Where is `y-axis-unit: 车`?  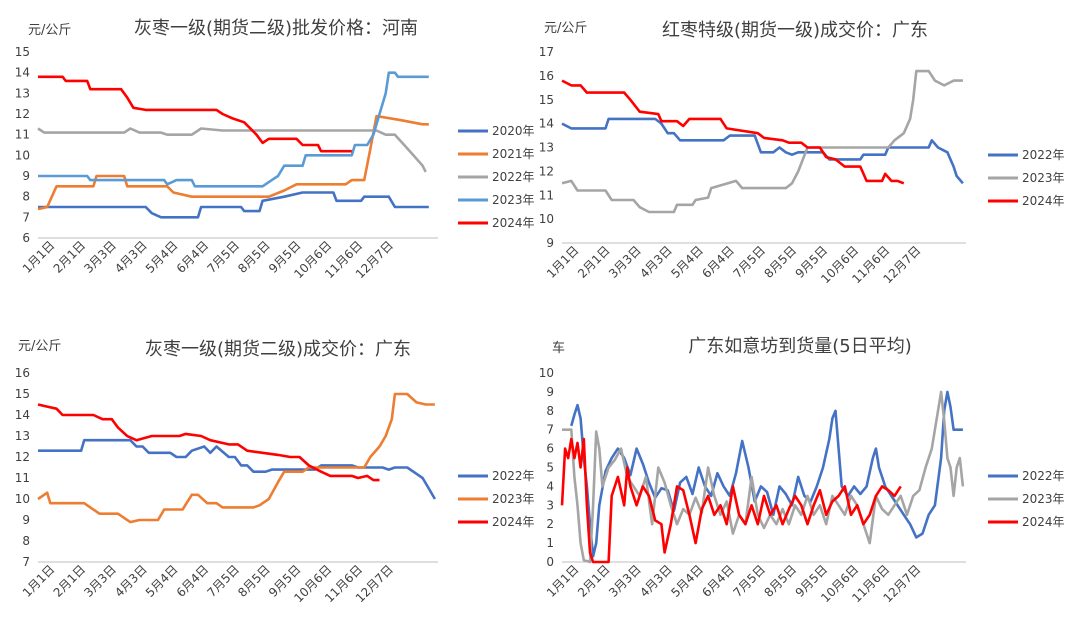
y-axis-unit: 车 is located at coordinates (558, 348).